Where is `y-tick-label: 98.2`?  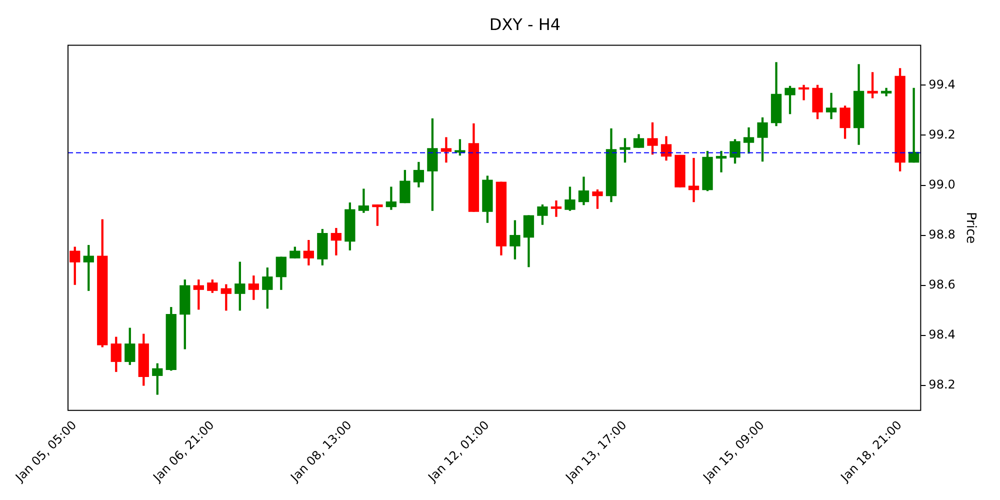
y-tick-label: 98.2 is located at coordinates (942, 385).